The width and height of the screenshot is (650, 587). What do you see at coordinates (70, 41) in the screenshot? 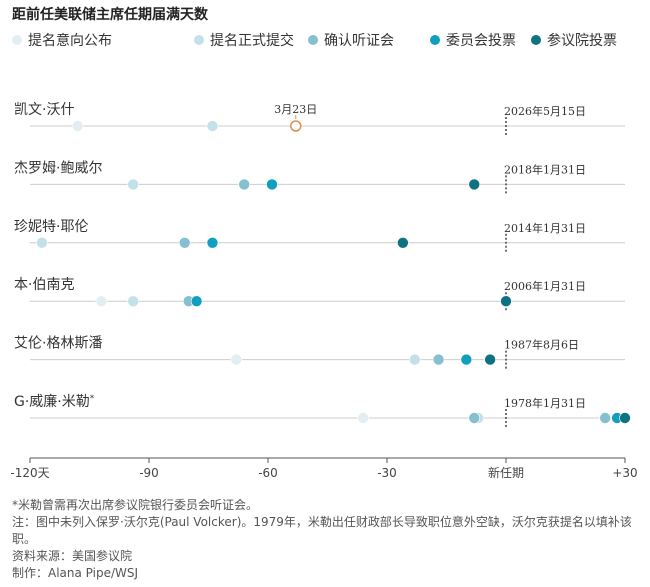
I see `legend-label: 提名意向公布` at bounding box center [70, 41].